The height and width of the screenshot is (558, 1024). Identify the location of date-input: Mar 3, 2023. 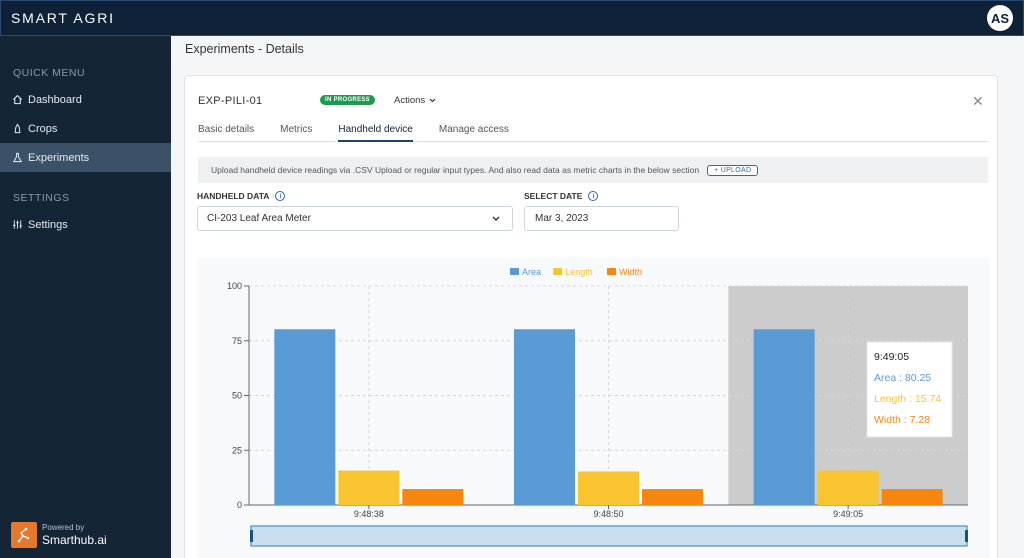
(601, 218).